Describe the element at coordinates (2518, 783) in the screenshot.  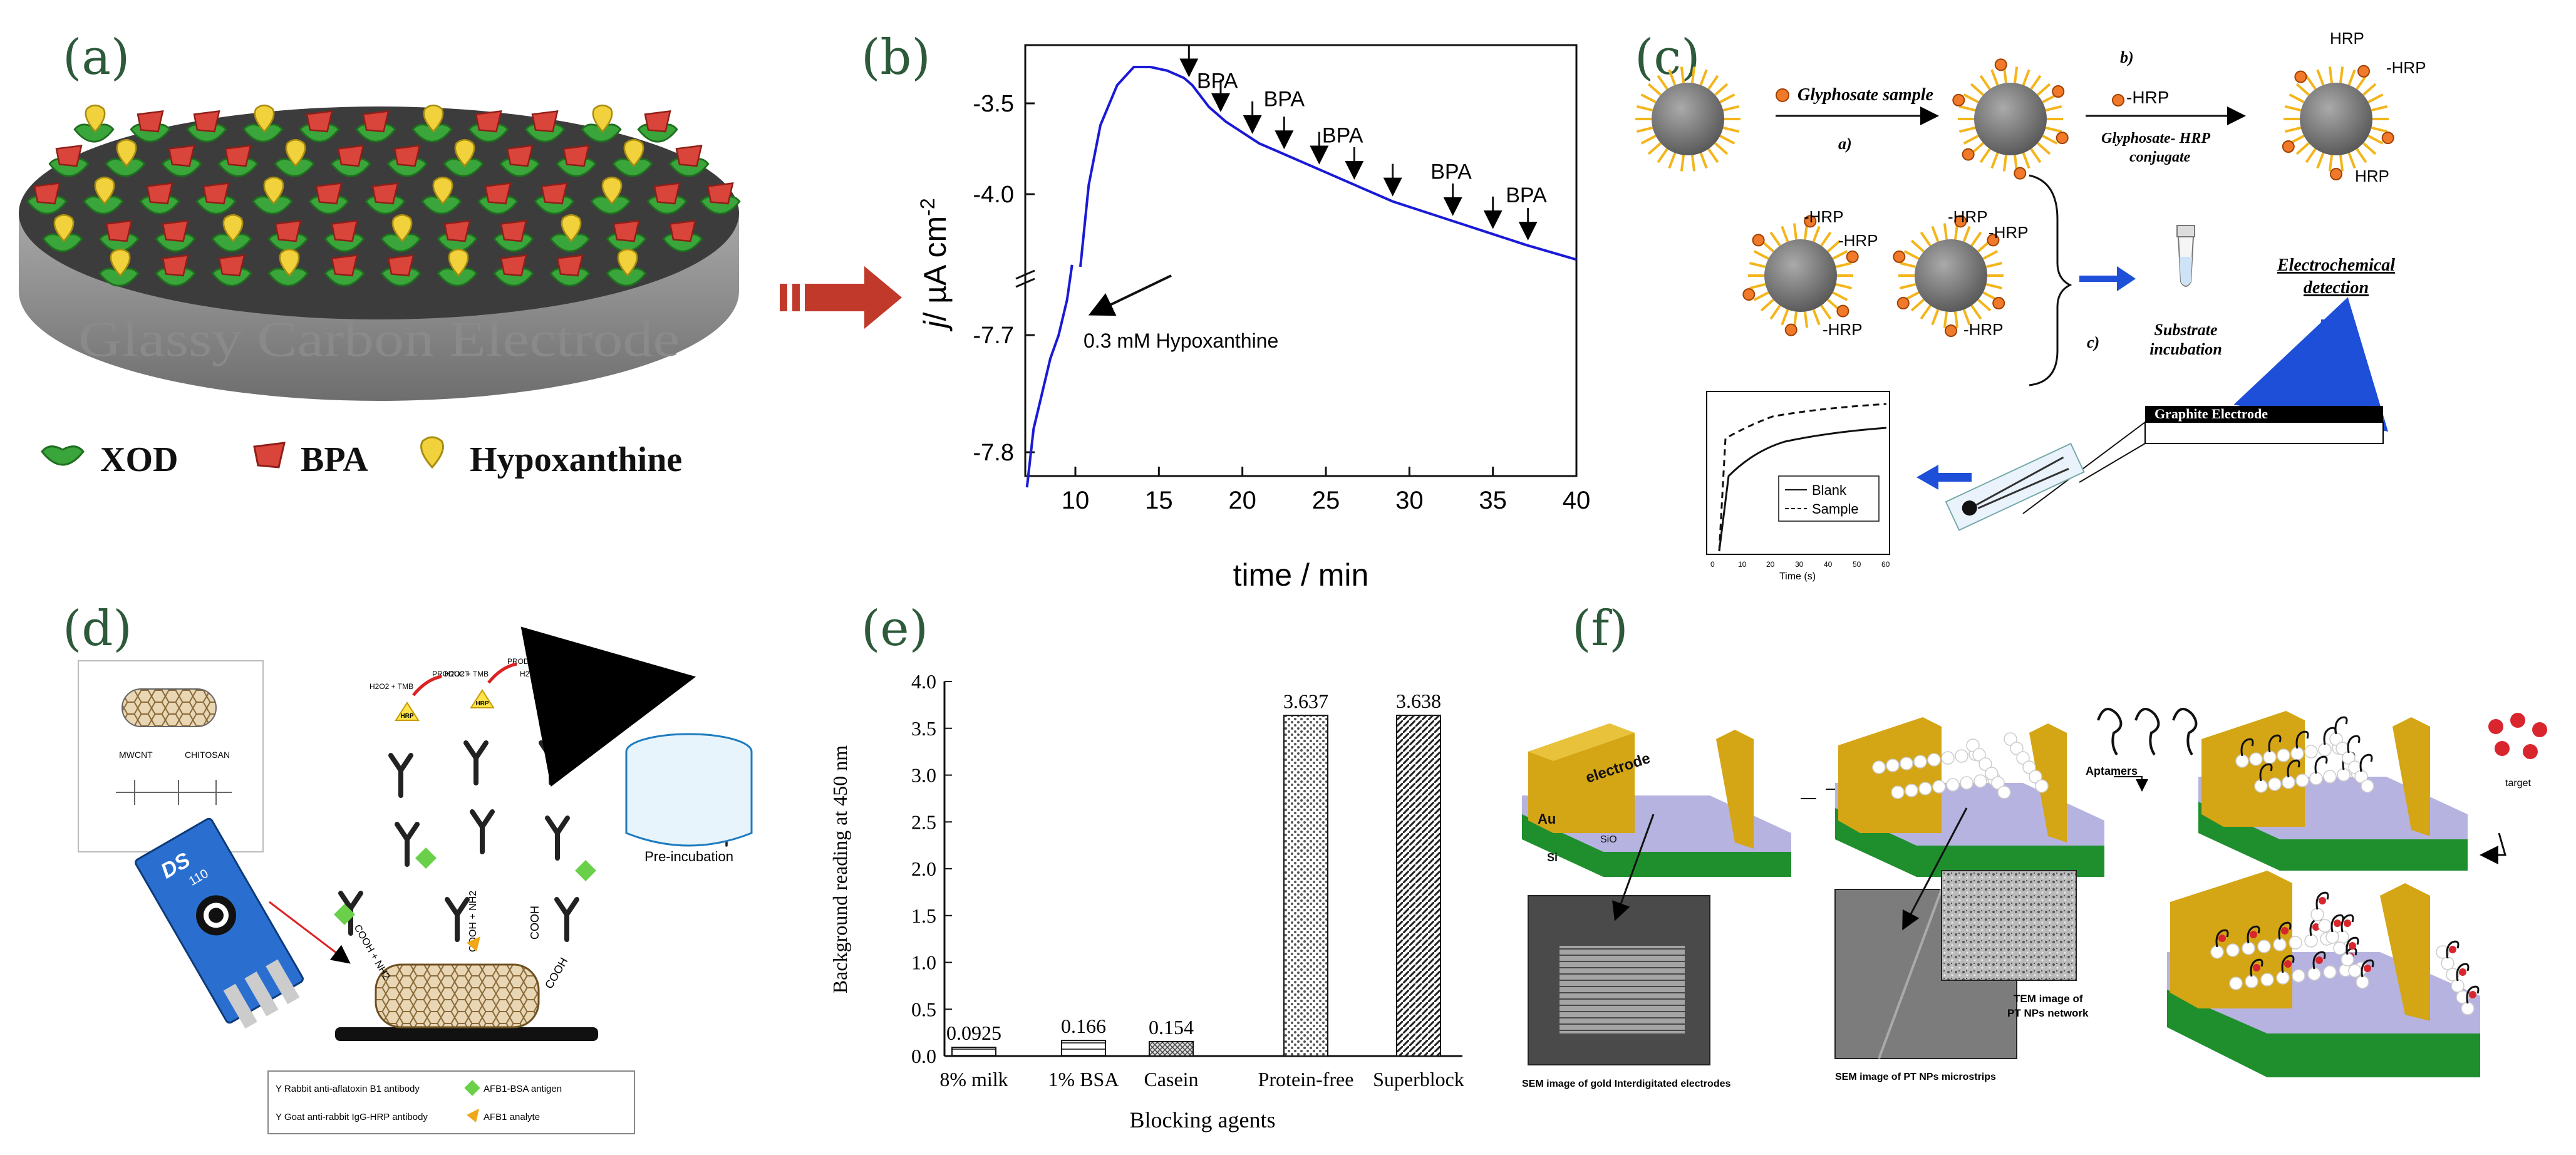
I see `target-label: target` at that location.